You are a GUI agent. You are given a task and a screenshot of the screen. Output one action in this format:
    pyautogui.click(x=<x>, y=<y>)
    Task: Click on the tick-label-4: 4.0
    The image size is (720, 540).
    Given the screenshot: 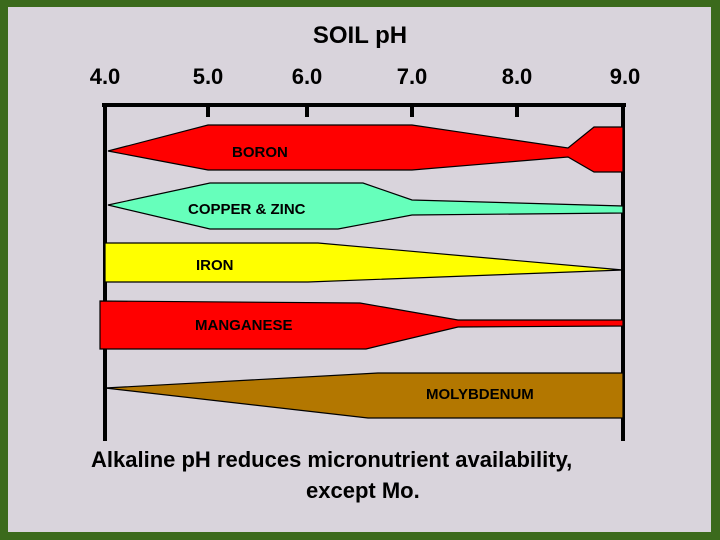 What is the action you would take?
    pyautogui.click(x=105, y=76)
    